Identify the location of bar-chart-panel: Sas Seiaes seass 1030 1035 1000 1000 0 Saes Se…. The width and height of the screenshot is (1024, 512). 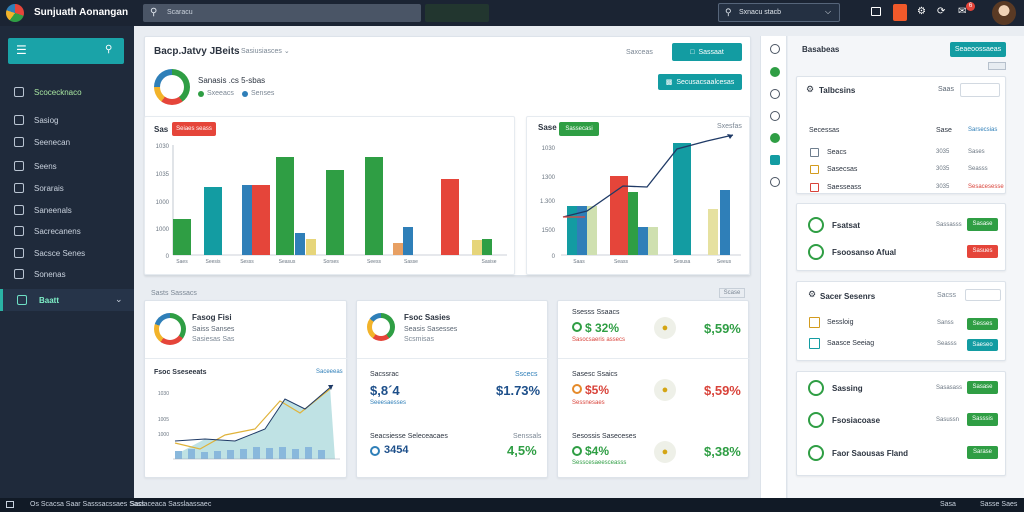
(329, 195).